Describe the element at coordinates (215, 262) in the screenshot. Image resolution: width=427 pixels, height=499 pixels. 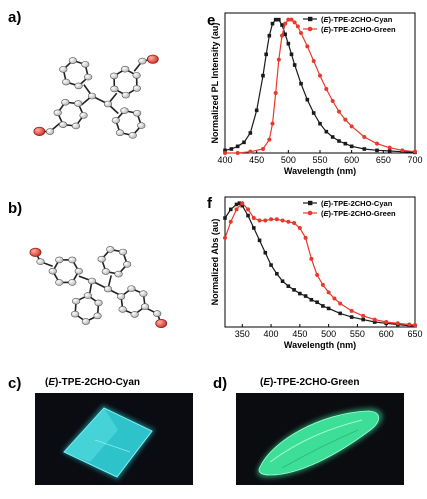
I see `y-axis-title: Normalized Abs (au)` at that location.